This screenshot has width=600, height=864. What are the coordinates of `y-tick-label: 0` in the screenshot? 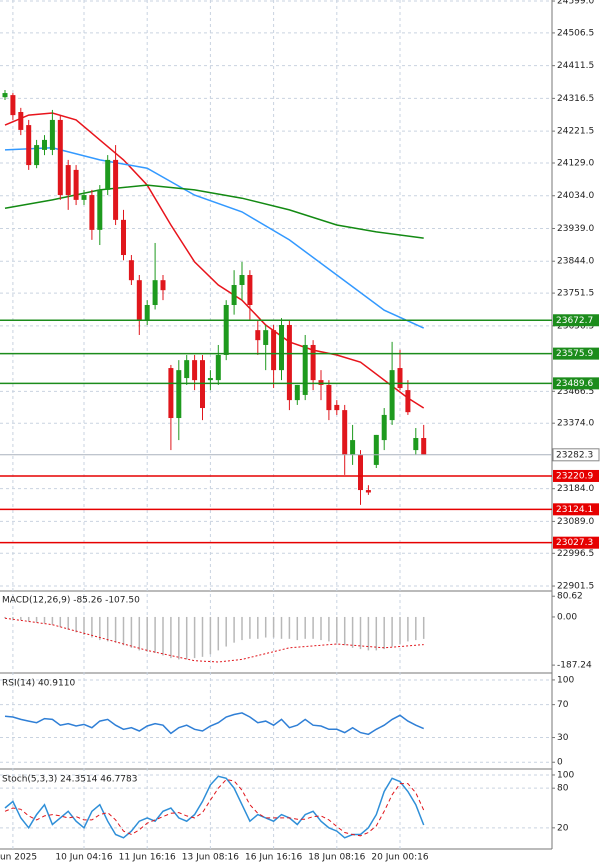 It's located at (560, 763).